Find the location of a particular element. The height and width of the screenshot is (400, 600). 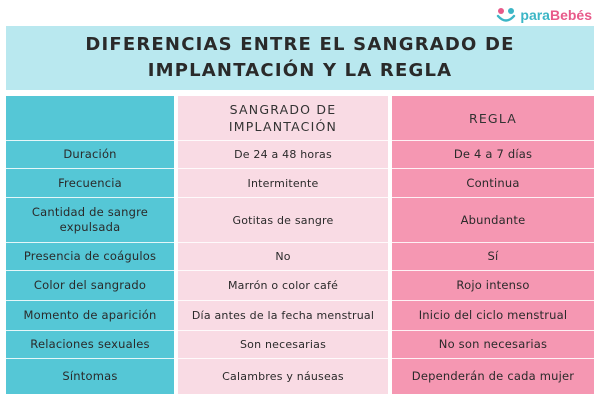

header-criteria is located at coordinates (90, 118).